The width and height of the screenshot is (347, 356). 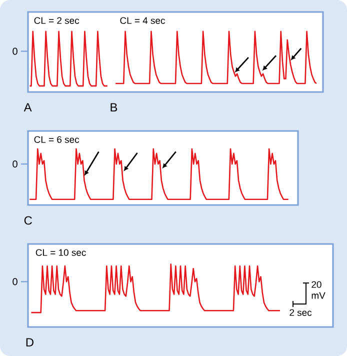 I want to click on text: D, so click(x=30, y=342).